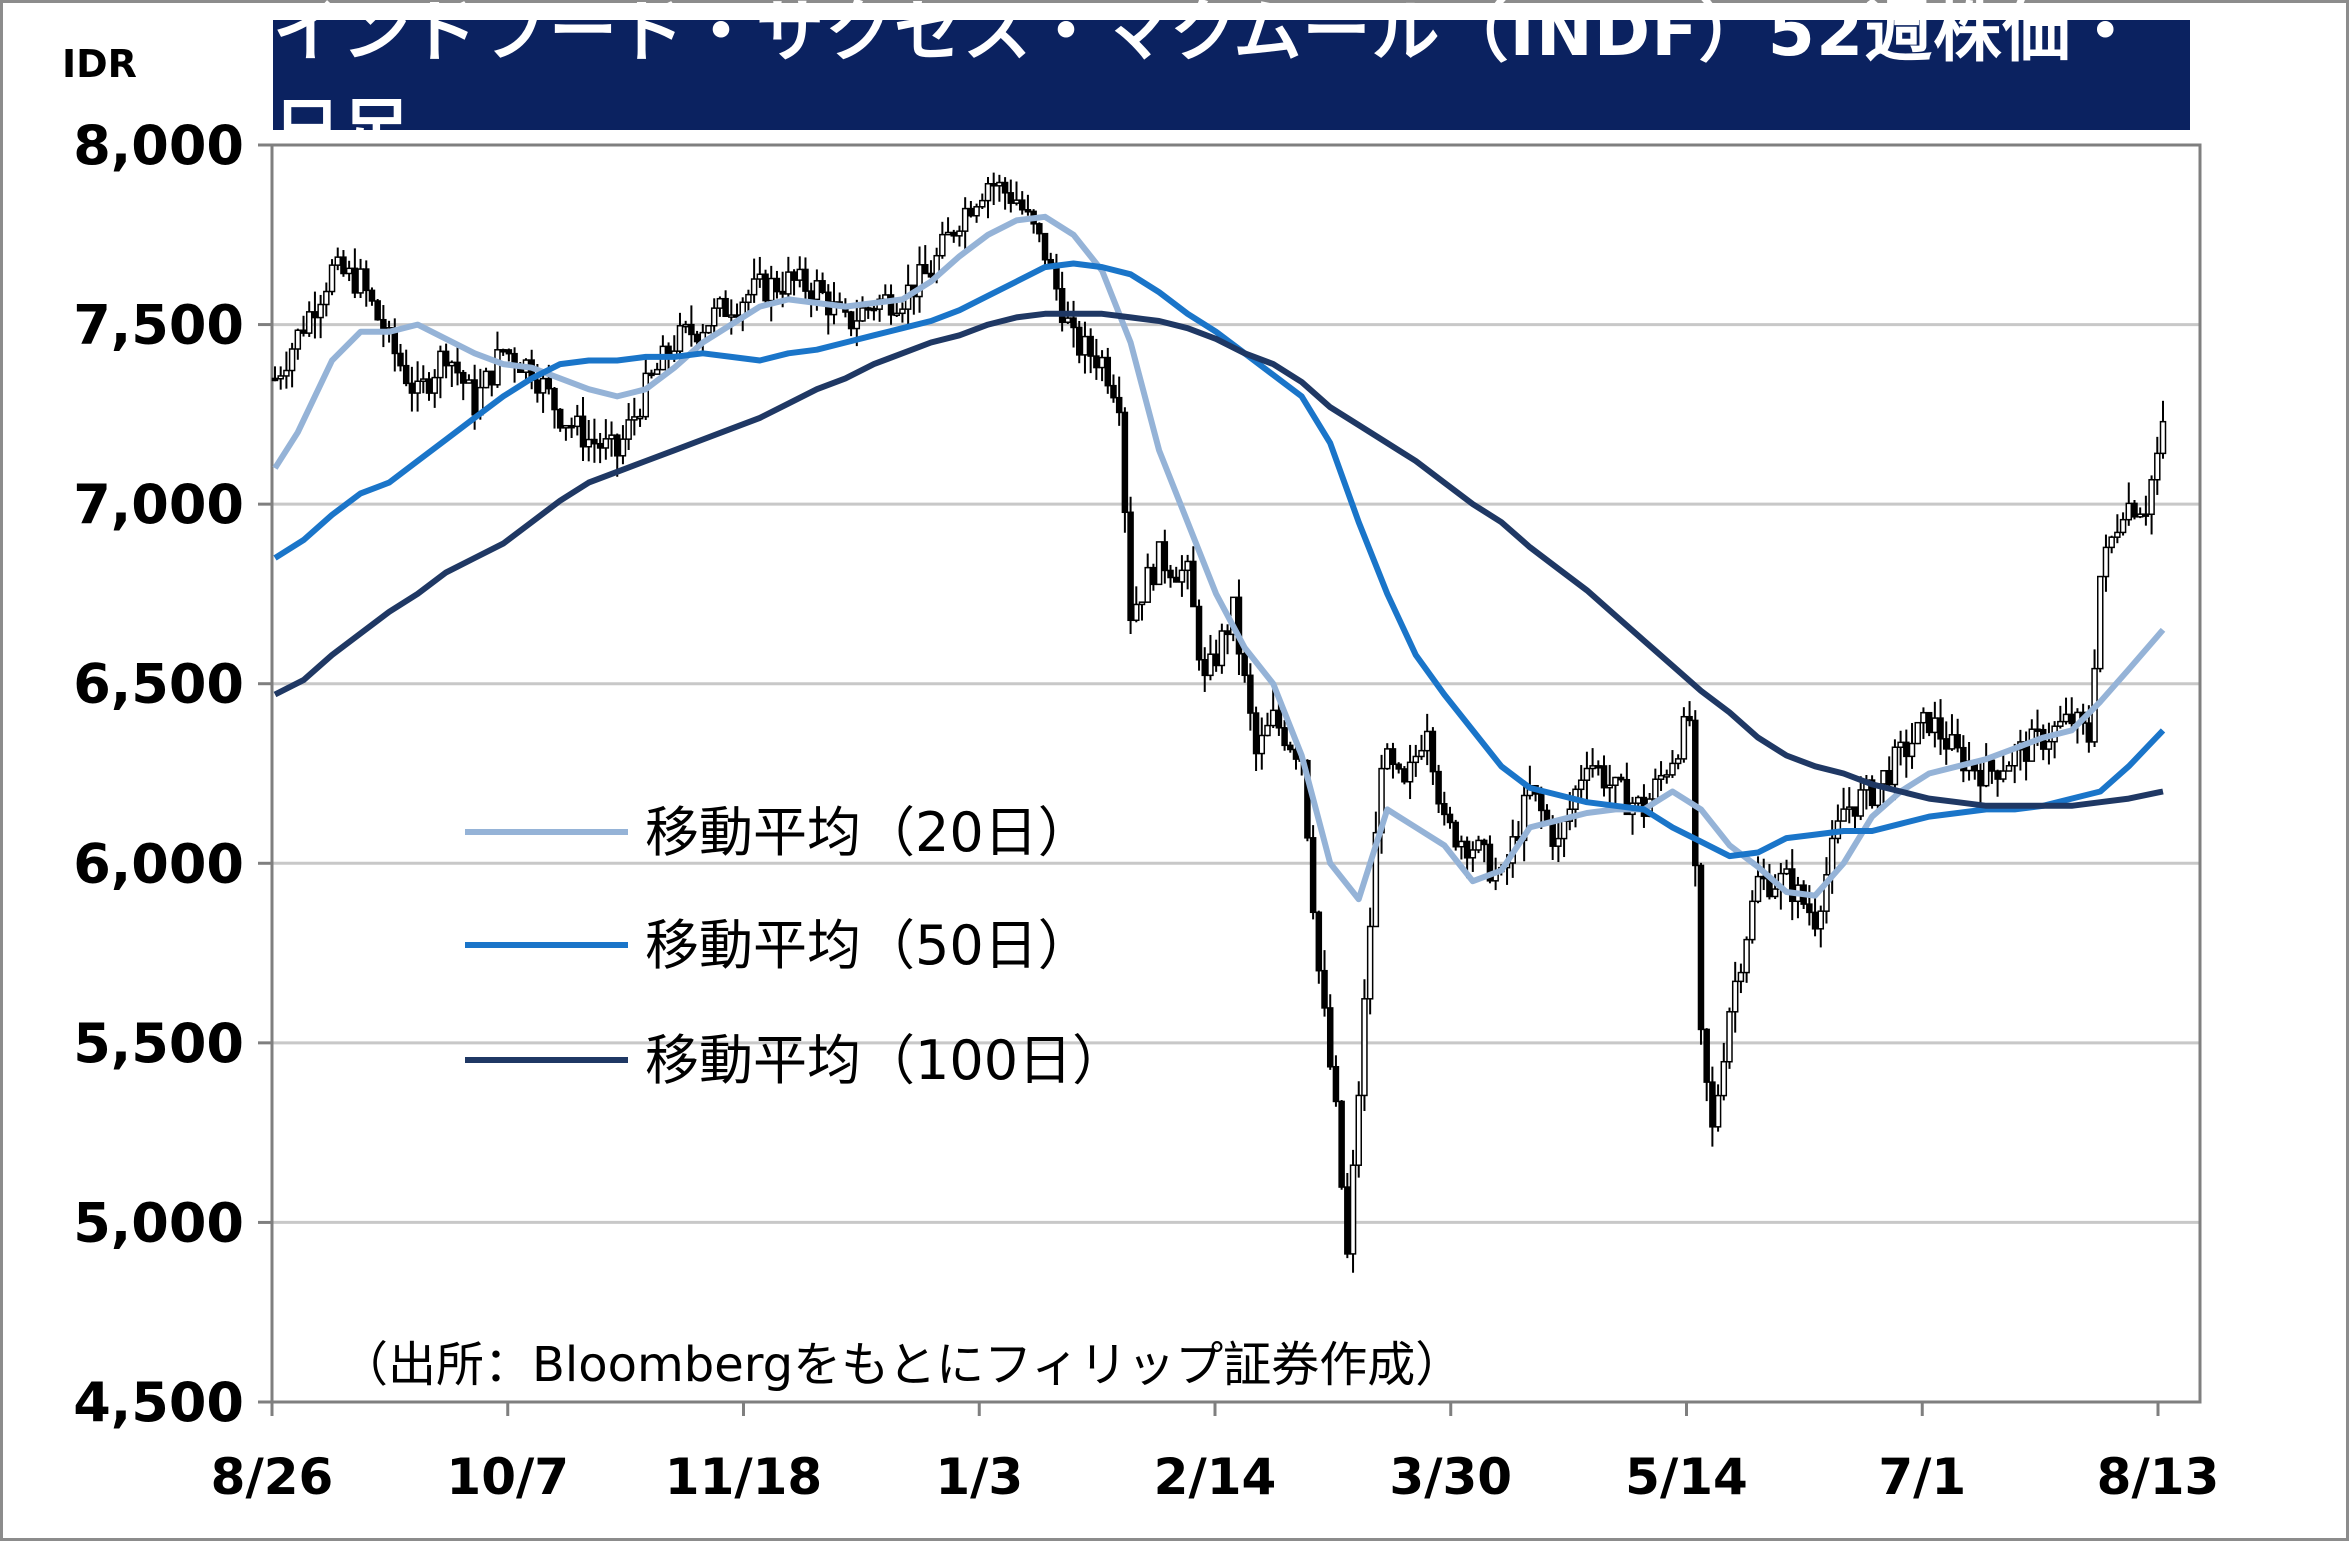 This screenshot has height=1541, width=2349. I want to click on x-axis: 8/26 10/7 11/18 1/3 2/14 3/30 5/14 7/1 8/13, so click(1215, 1454).